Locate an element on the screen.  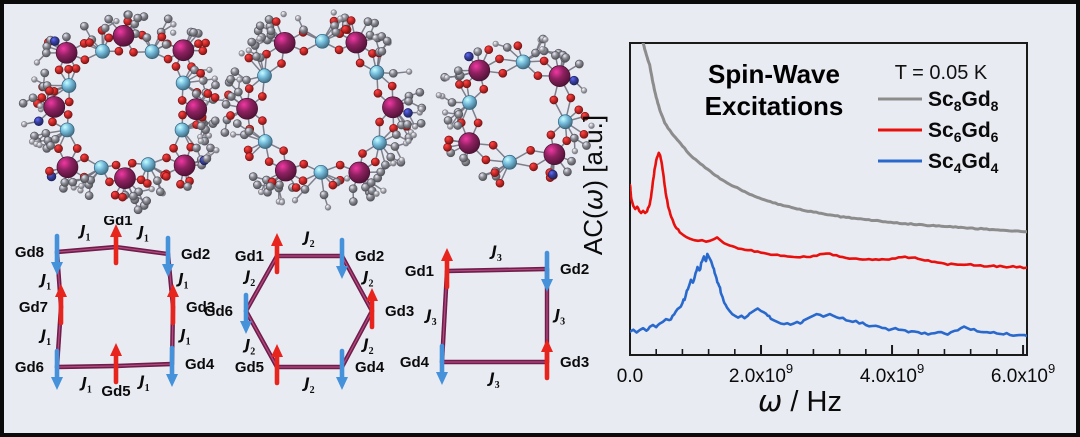
site-label-Gd7: Gd7 is located at coordinates (33, 307).